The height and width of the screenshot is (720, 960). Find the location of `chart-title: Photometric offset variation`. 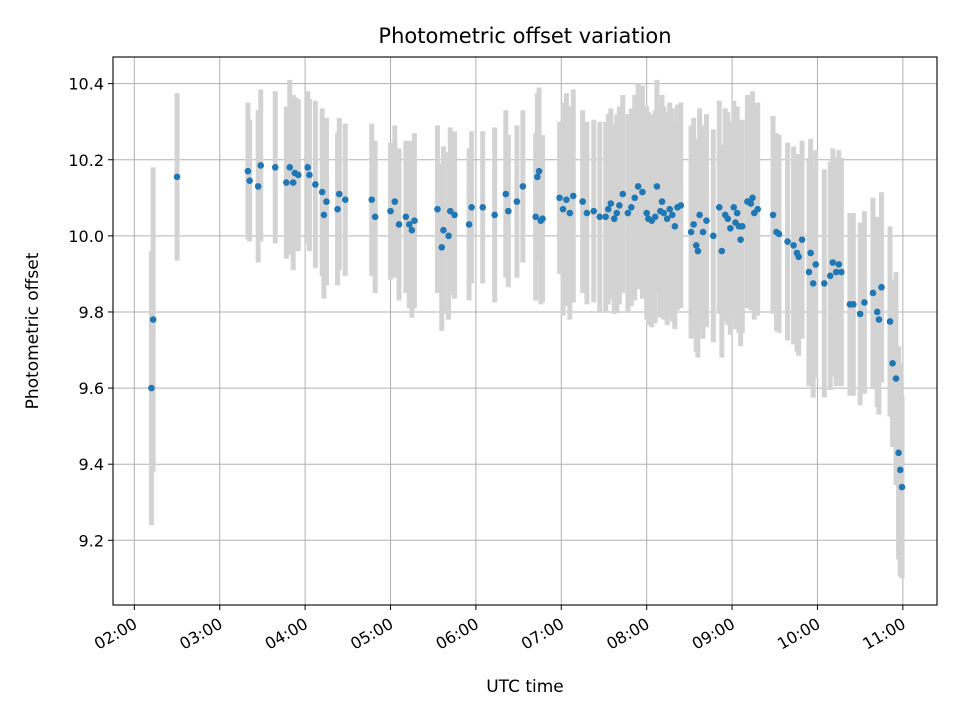

chart-title: Photometric offset variation is located at coordinates (524, 36).